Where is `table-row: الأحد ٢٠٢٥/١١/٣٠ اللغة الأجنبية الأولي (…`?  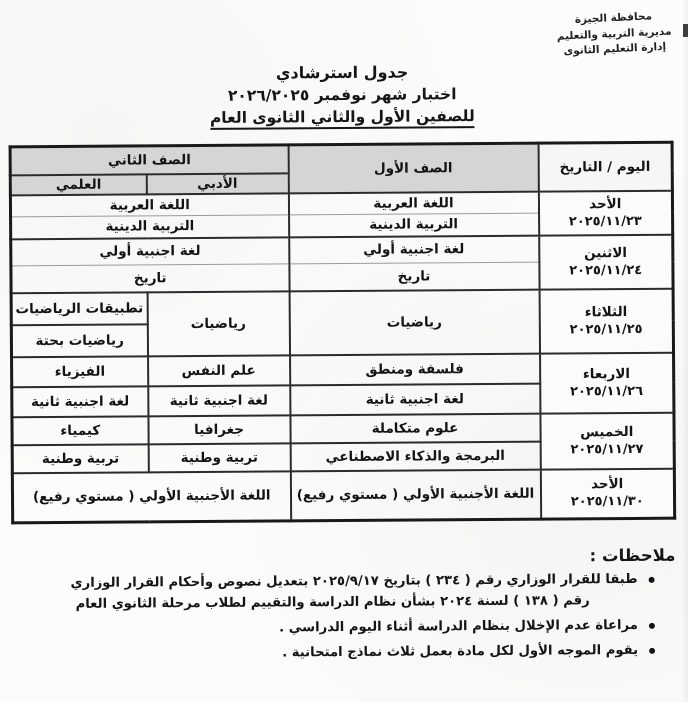 table-row: الأحد ٢٠٢٥/١١/٣٠ اللغة الأجنبية الأولي (… is located at coordinates (343, 495).